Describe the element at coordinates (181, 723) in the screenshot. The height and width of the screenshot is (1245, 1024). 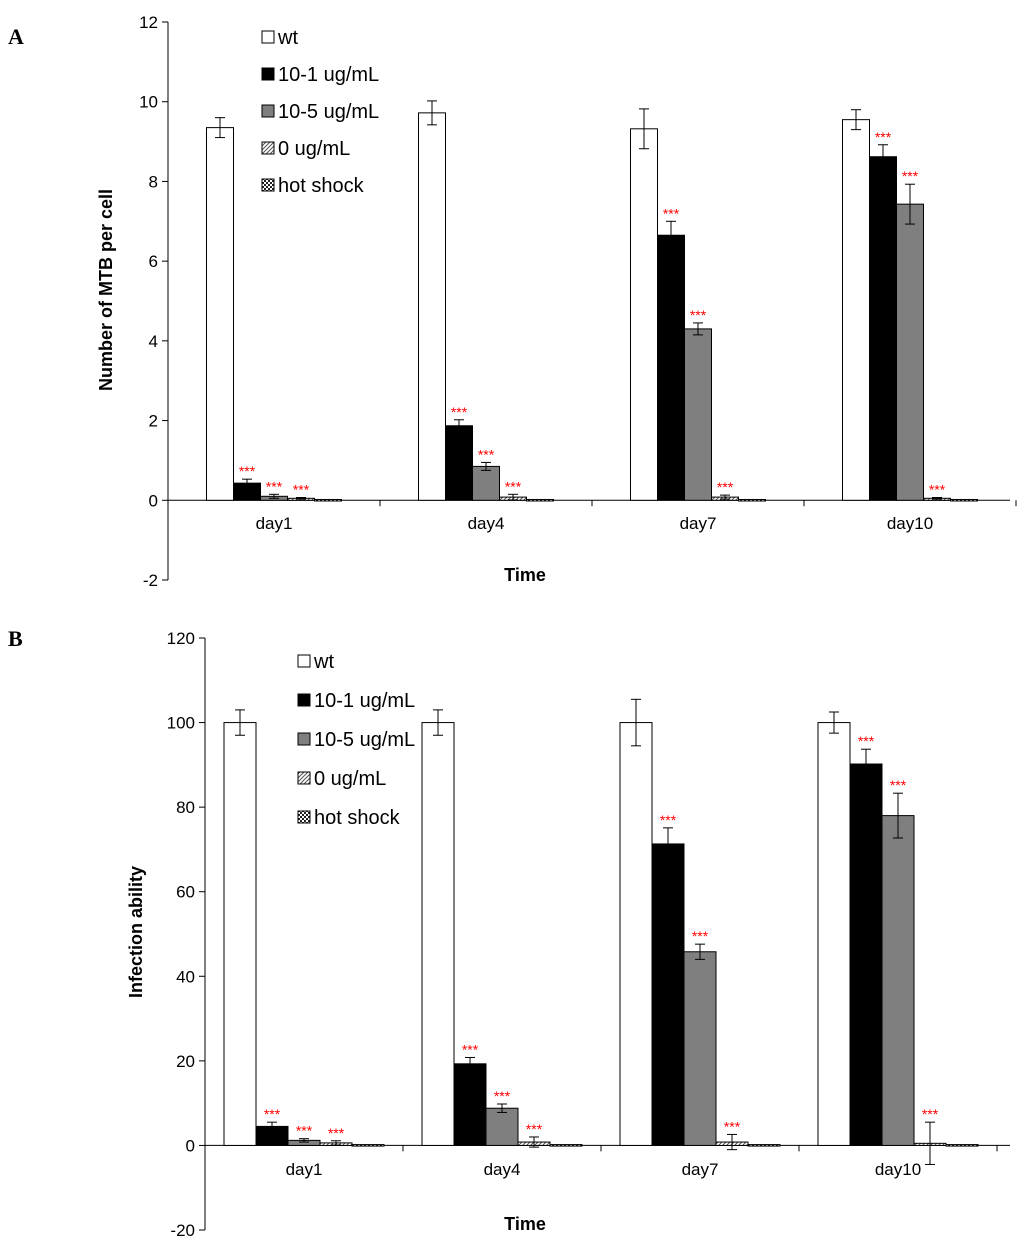
I see `y-tick-label: 100` at that location.